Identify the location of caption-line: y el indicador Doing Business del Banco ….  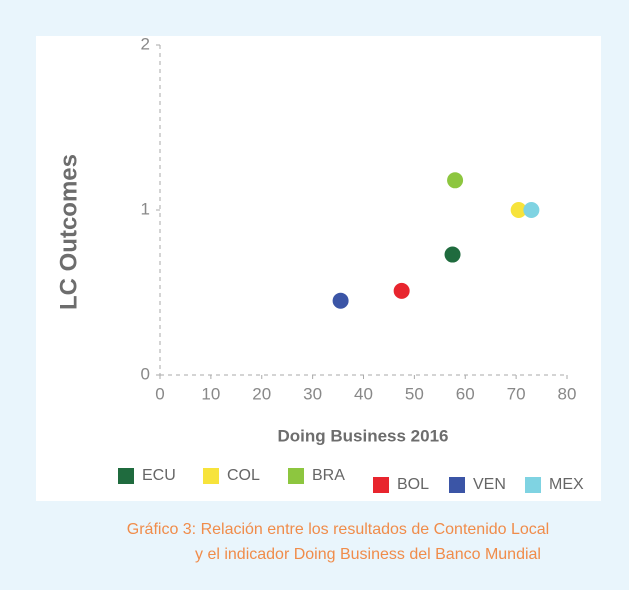
(368, 554).